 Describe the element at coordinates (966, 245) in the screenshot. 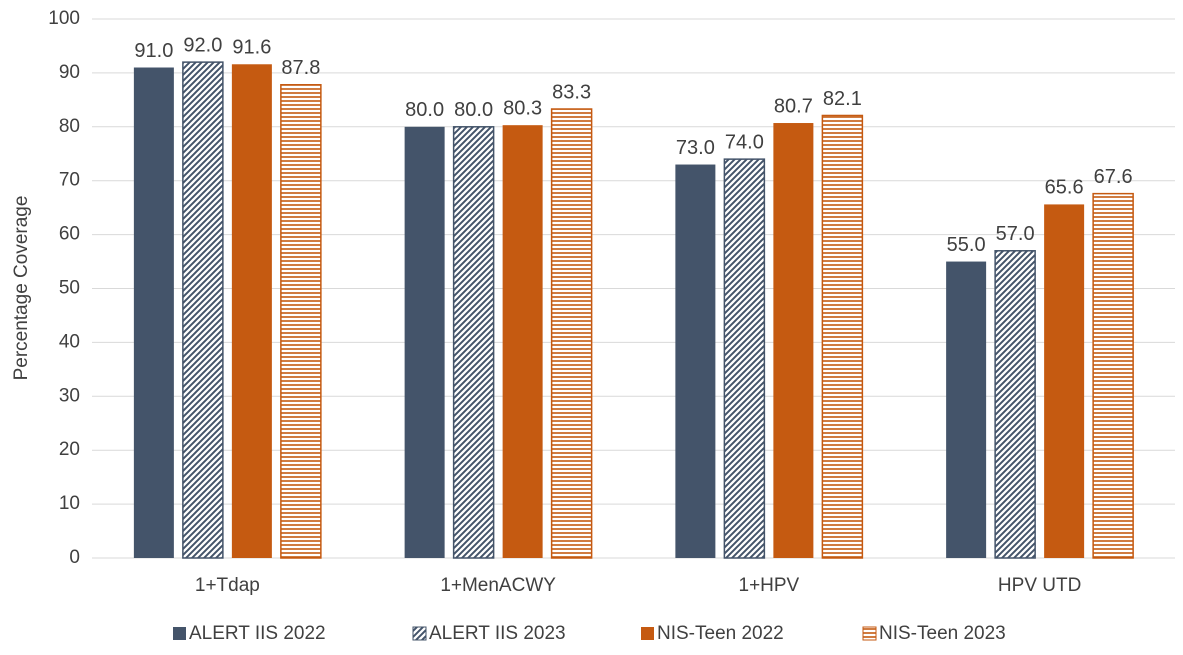

I see `data-label: 55.0` at that location.